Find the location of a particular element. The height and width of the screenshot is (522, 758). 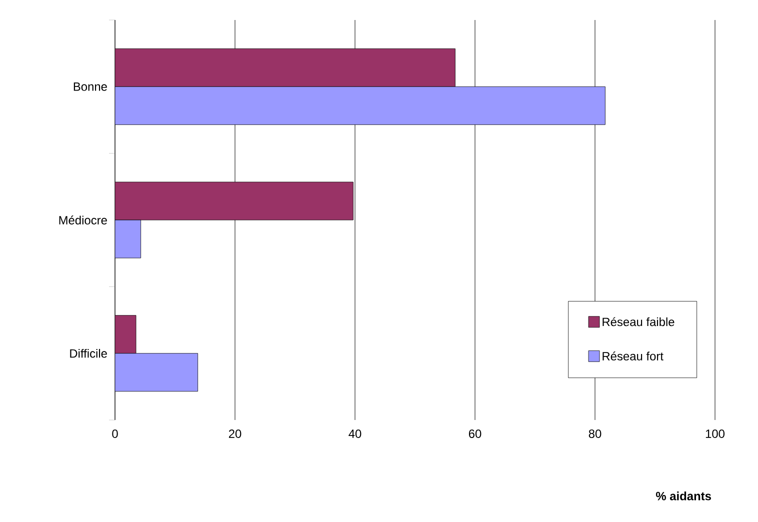

y-tick-label: Difficile is located at coordinates (88, 353).